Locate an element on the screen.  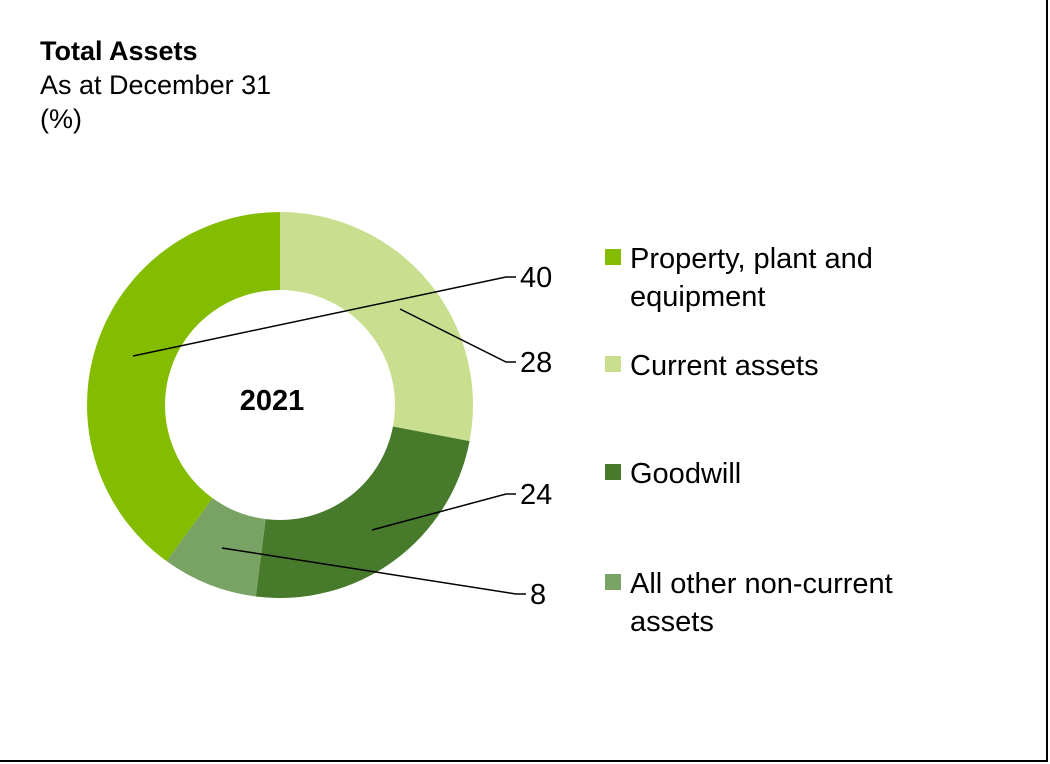
slice-property-plant-and-equipment is located at coordinates (183, 387).